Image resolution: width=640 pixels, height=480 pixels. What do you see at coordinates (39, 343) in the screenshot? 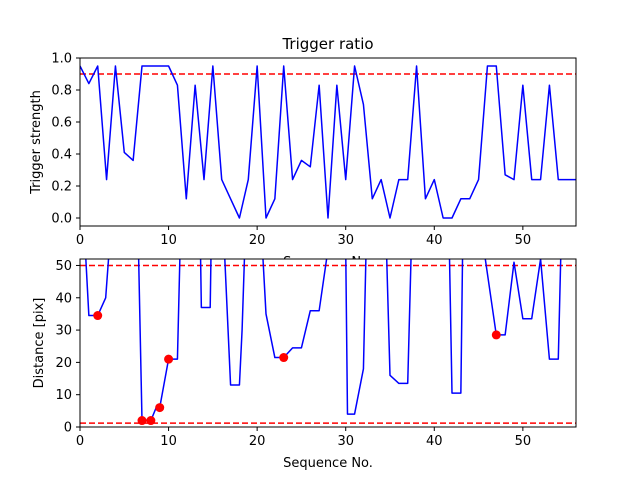
I see `y-axis-label: Distance [pix]` at bounding box center [39, 343].